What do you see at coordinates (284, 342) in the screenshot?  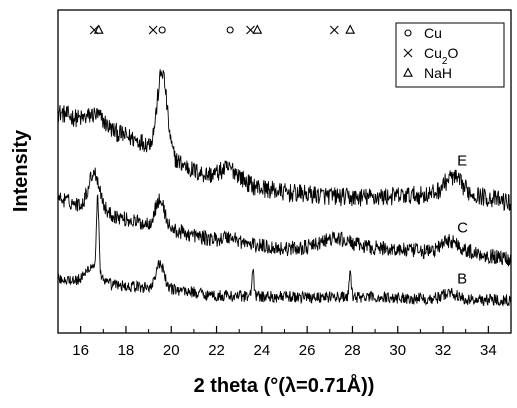 I see `x-ticks: 16 18 20 22 24 26 28 30 32 34` at bounding box center [284, 342].